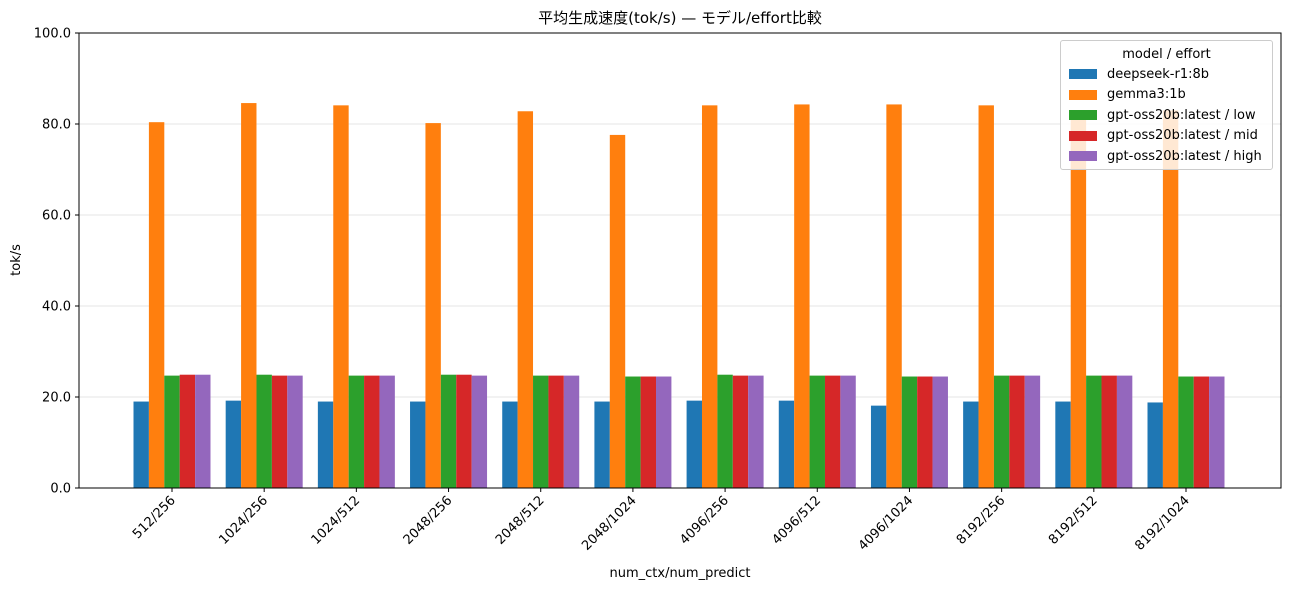 Image resolution: width=1289 pixels, height=590 pixels. I want to click on legend-item: gpt-oss20b:latest / high, so click(1166, 156).